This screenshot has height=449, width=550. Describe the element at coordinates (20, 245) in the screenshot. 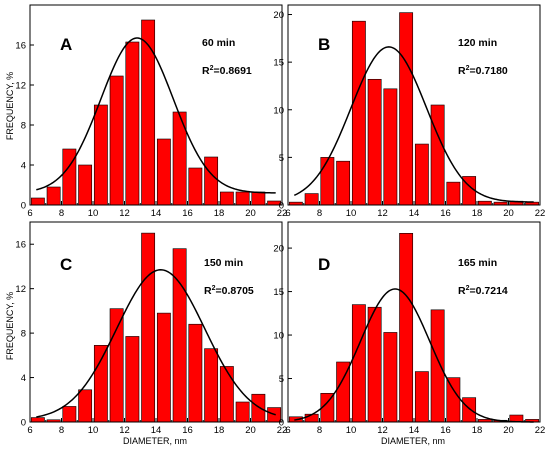

I see `y-tick-label: 16` at that location.